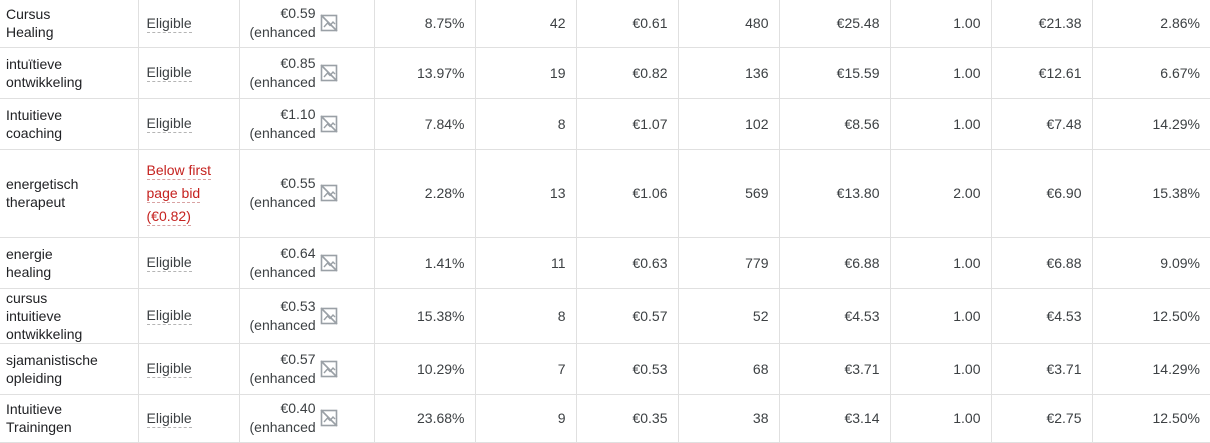 This screenshot has height=443, width=1210. What do you see at coordinates (69, 418) in the screenshot?
I see `keyword-cell: Intuitieve Trainingen` at bounding box center [69, 418].